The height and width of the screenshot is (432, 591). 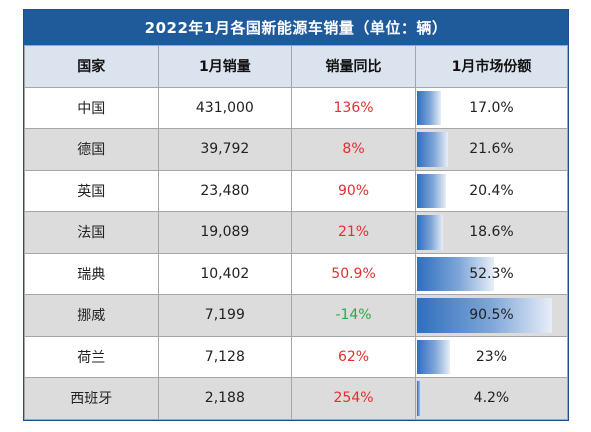 What do you see at coordinates (91, 66) in the screenshot?
I see `header-country: 国家` at bounding box center [91, 66].